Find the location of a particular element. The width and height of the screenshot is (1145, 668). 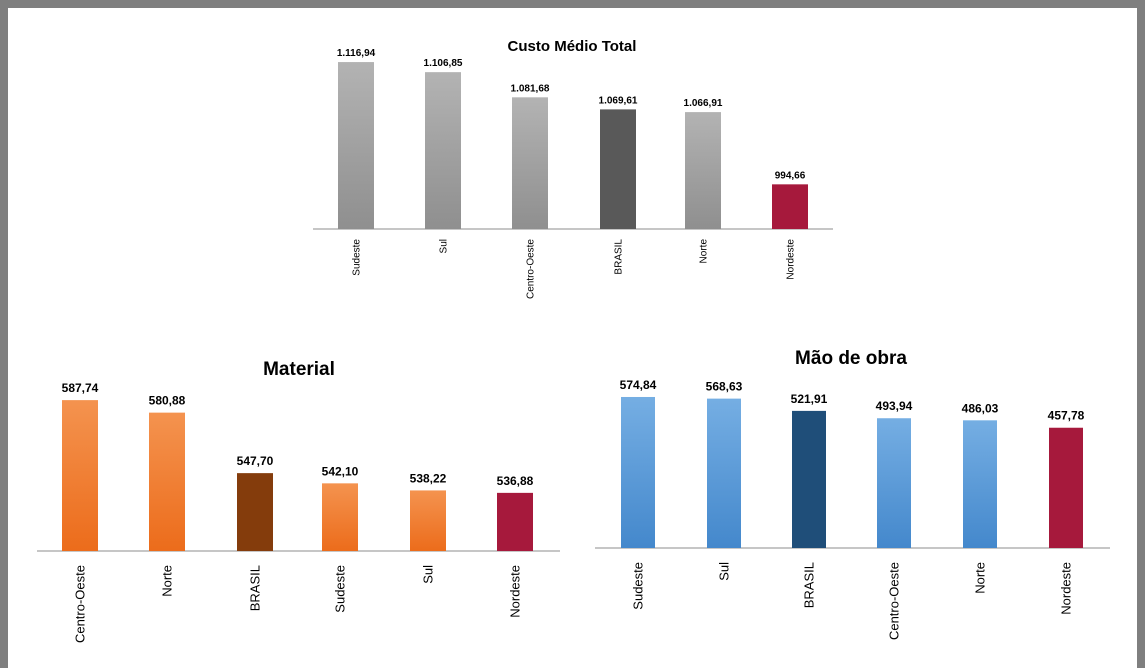

data-label: 1.066,91 is located at coordinates (703, 103).